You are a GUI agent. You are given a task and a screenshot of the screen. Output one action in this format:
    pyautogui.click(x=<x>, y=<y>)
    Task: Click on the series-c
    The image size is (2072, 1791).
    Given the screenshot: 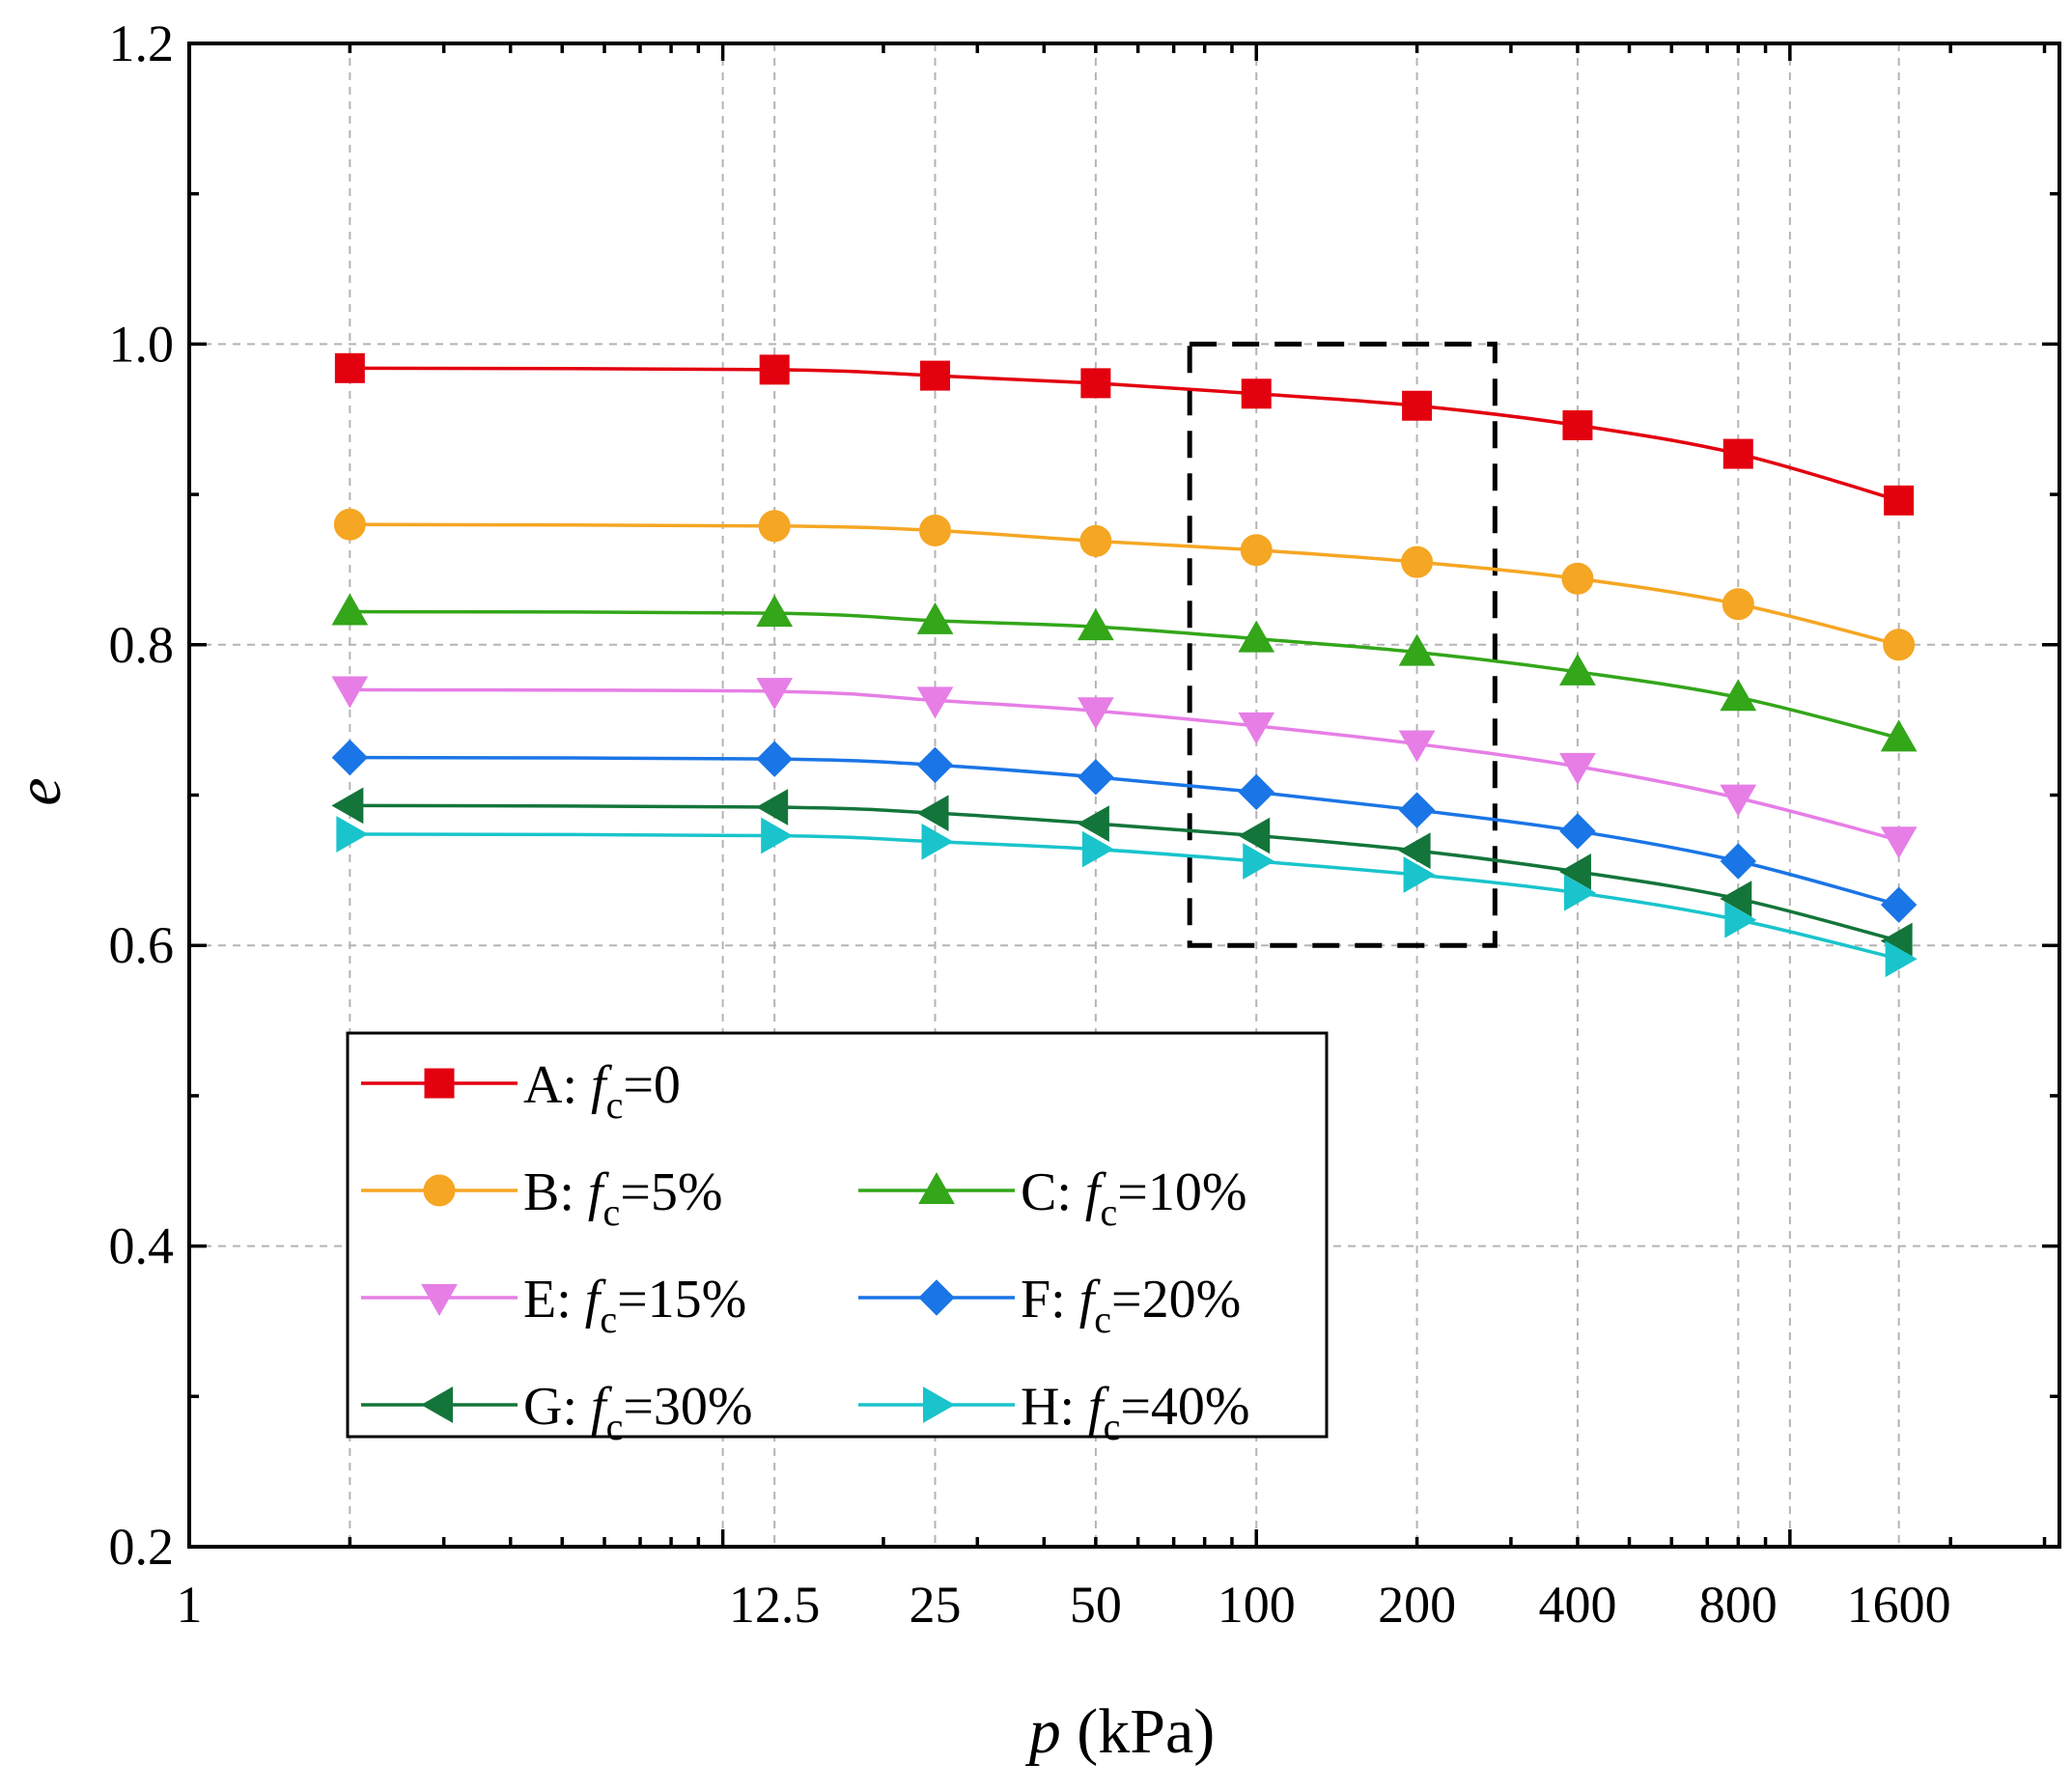 What is the action you would take?
    pyautogui.click(x=1125, y=672)
    